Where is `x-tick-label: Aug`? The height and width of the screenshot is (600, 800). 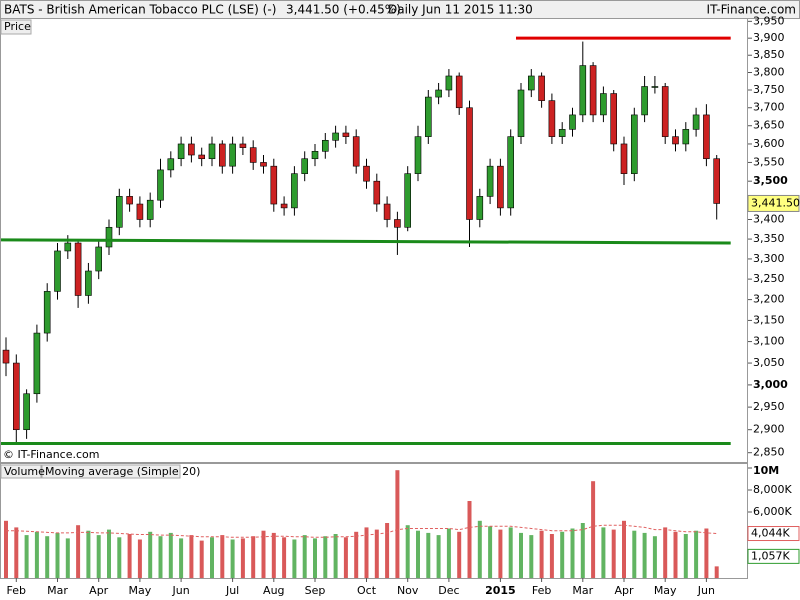 x-tick-label: Aug is located at coordinates (273, 590).